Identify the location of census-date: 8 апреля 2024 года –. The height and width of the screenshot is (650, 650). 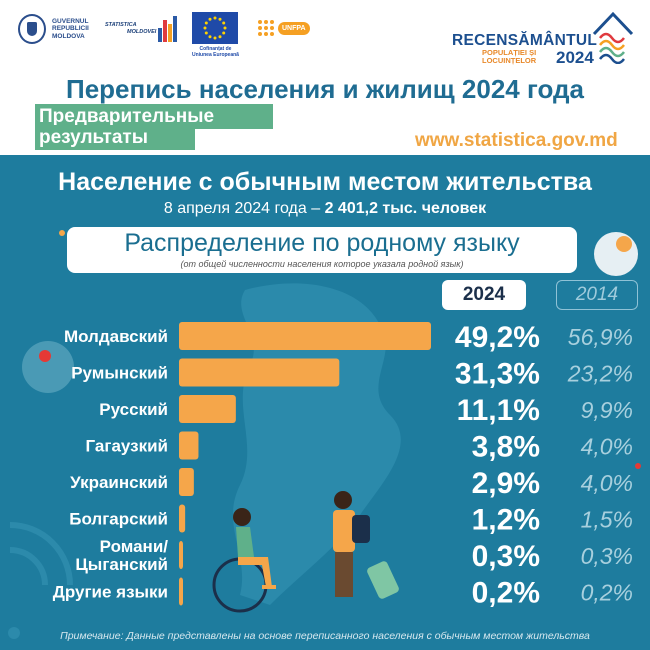
(244, 208).